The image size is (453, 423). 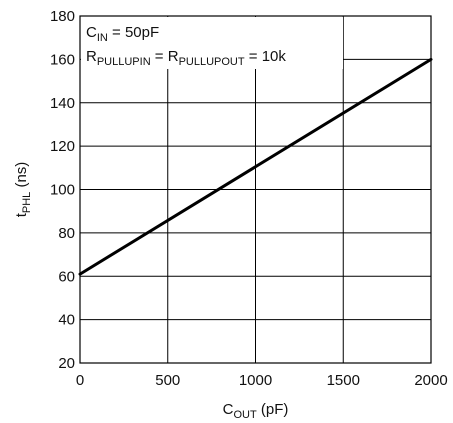 I want to click on y-tick-label-3: 80, so click(x=66, y=233).